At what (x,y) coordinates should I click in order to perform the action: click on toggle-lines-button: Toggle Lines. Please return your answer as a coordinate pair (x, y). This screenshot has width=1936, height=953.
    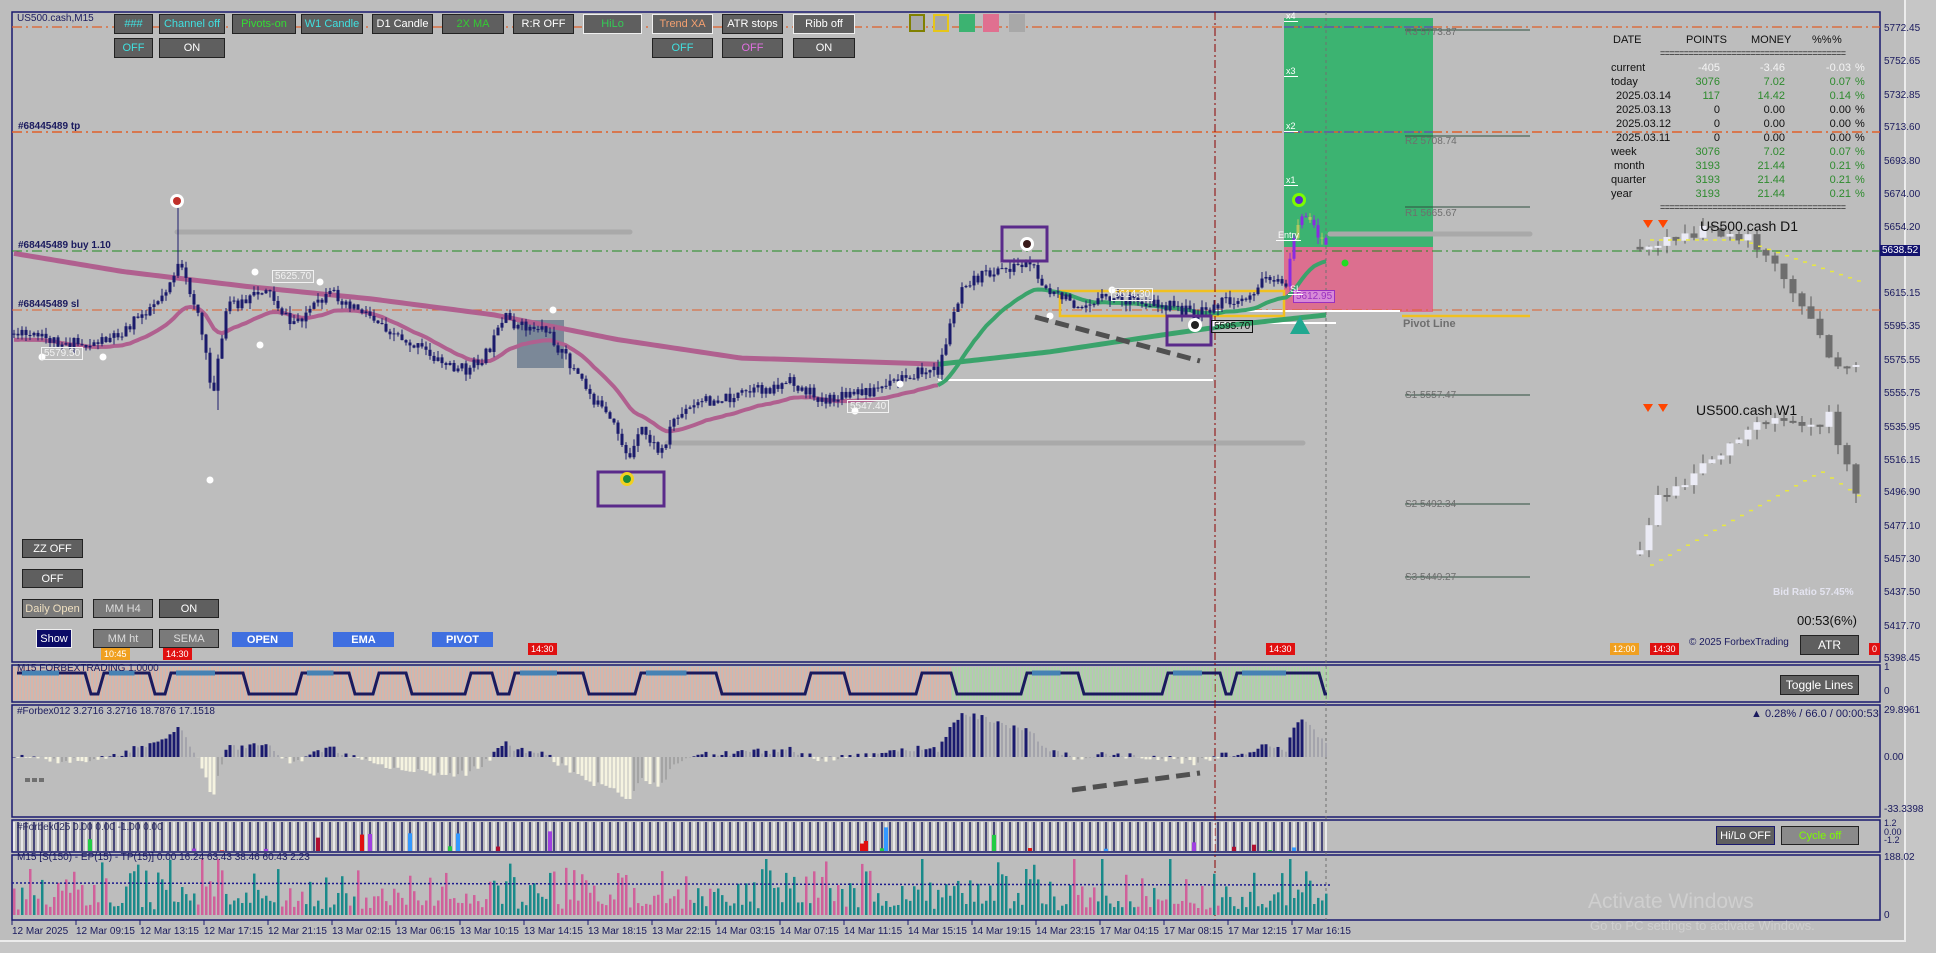
    Looking at the image, I should click on (1819, 685).